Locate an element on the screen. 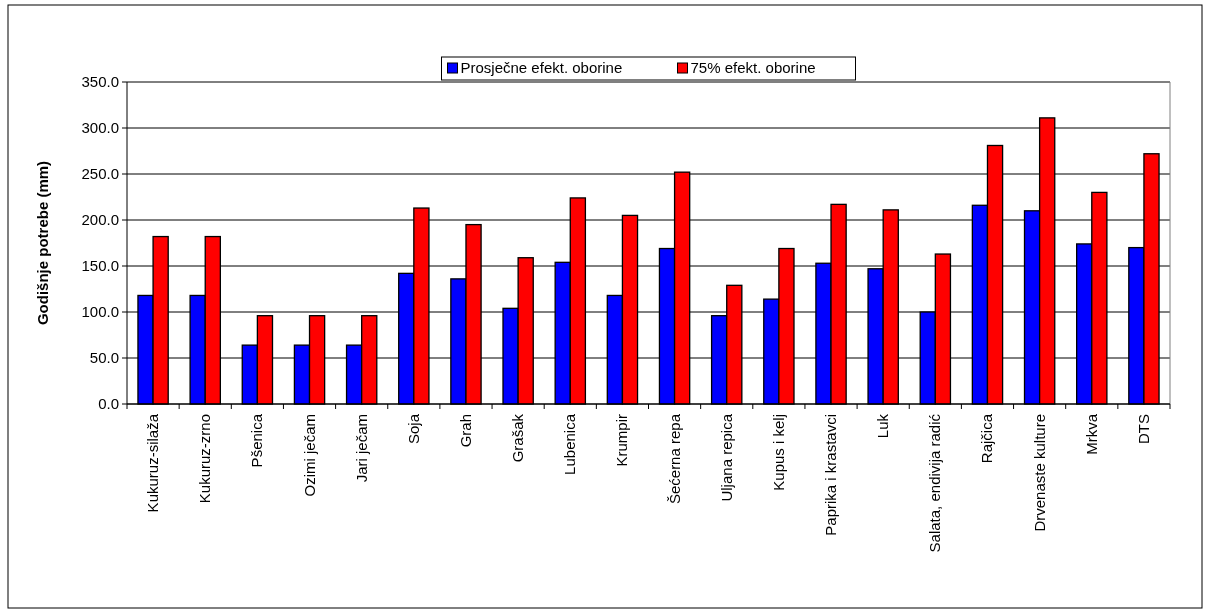  legend-label: 75% efekt. oborine is located at coordinates (753, 67).